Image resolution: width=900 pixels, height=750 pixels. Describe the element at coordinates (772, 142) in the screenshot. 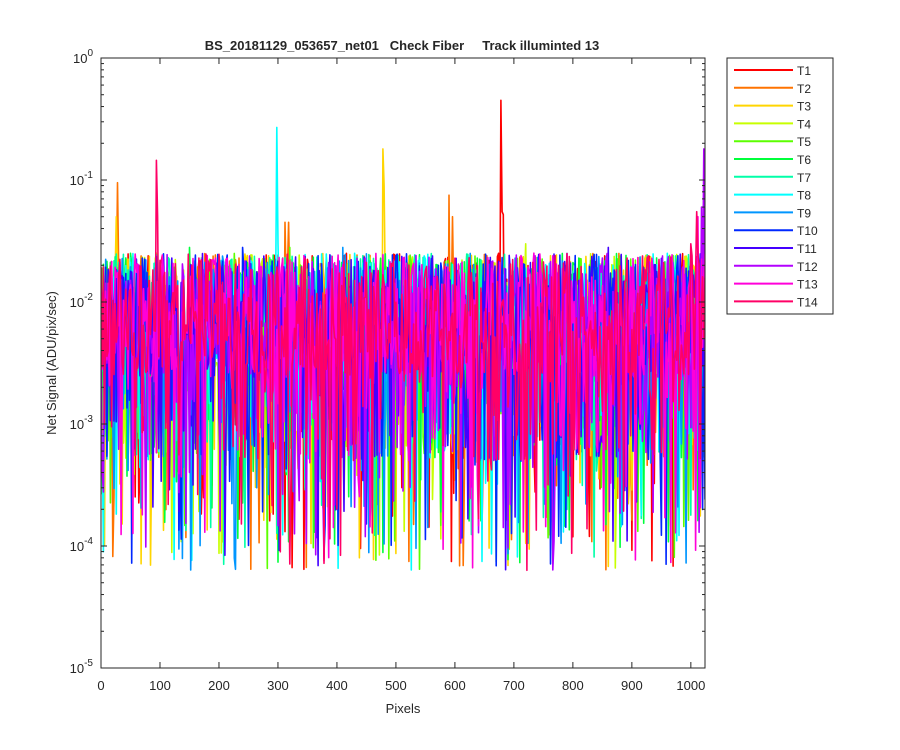

I see `legend-item-t5: T5` at that location.